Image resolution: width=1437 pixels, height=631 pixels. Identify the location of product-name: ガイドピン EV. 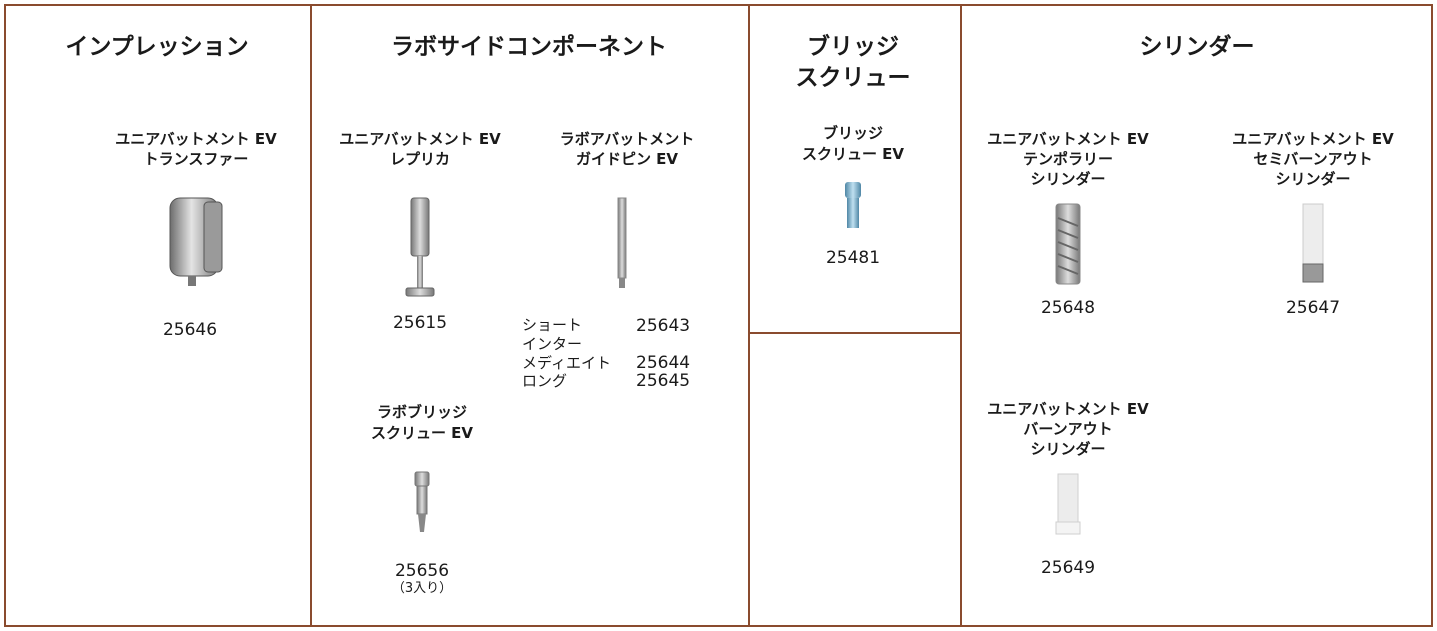
(627, 159).